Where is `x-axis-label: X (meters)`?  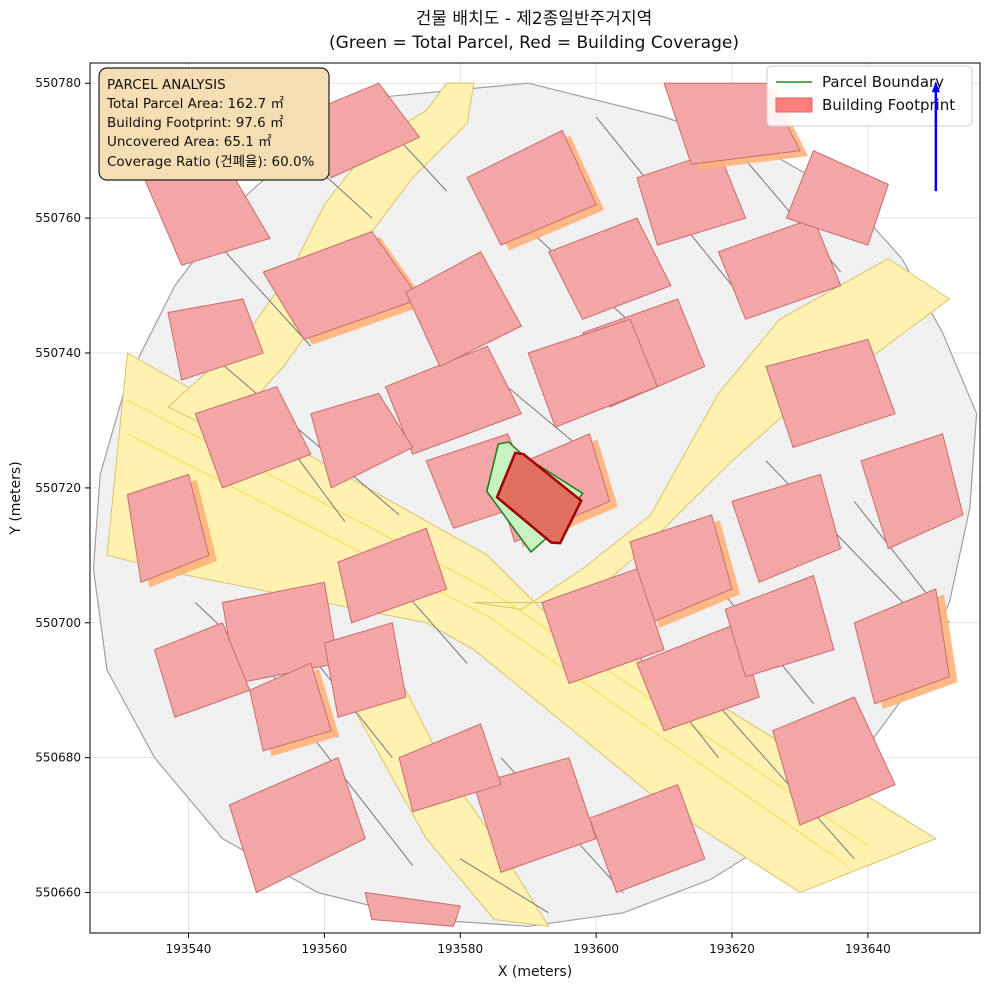
x-axis-label: X (meters) is located at coordinates (535, 972).